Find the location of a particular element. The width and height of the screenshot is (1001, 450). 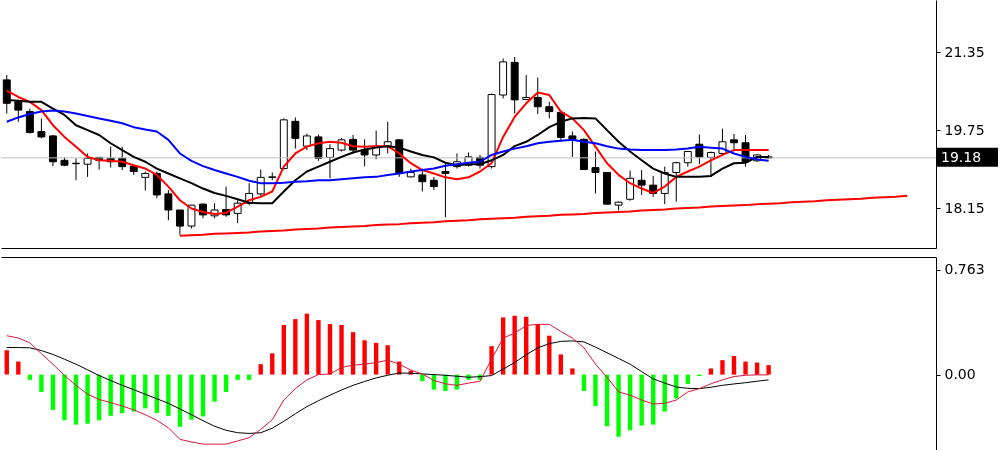

ref-line-label: 19.18 is located at coordinates (961, 156).